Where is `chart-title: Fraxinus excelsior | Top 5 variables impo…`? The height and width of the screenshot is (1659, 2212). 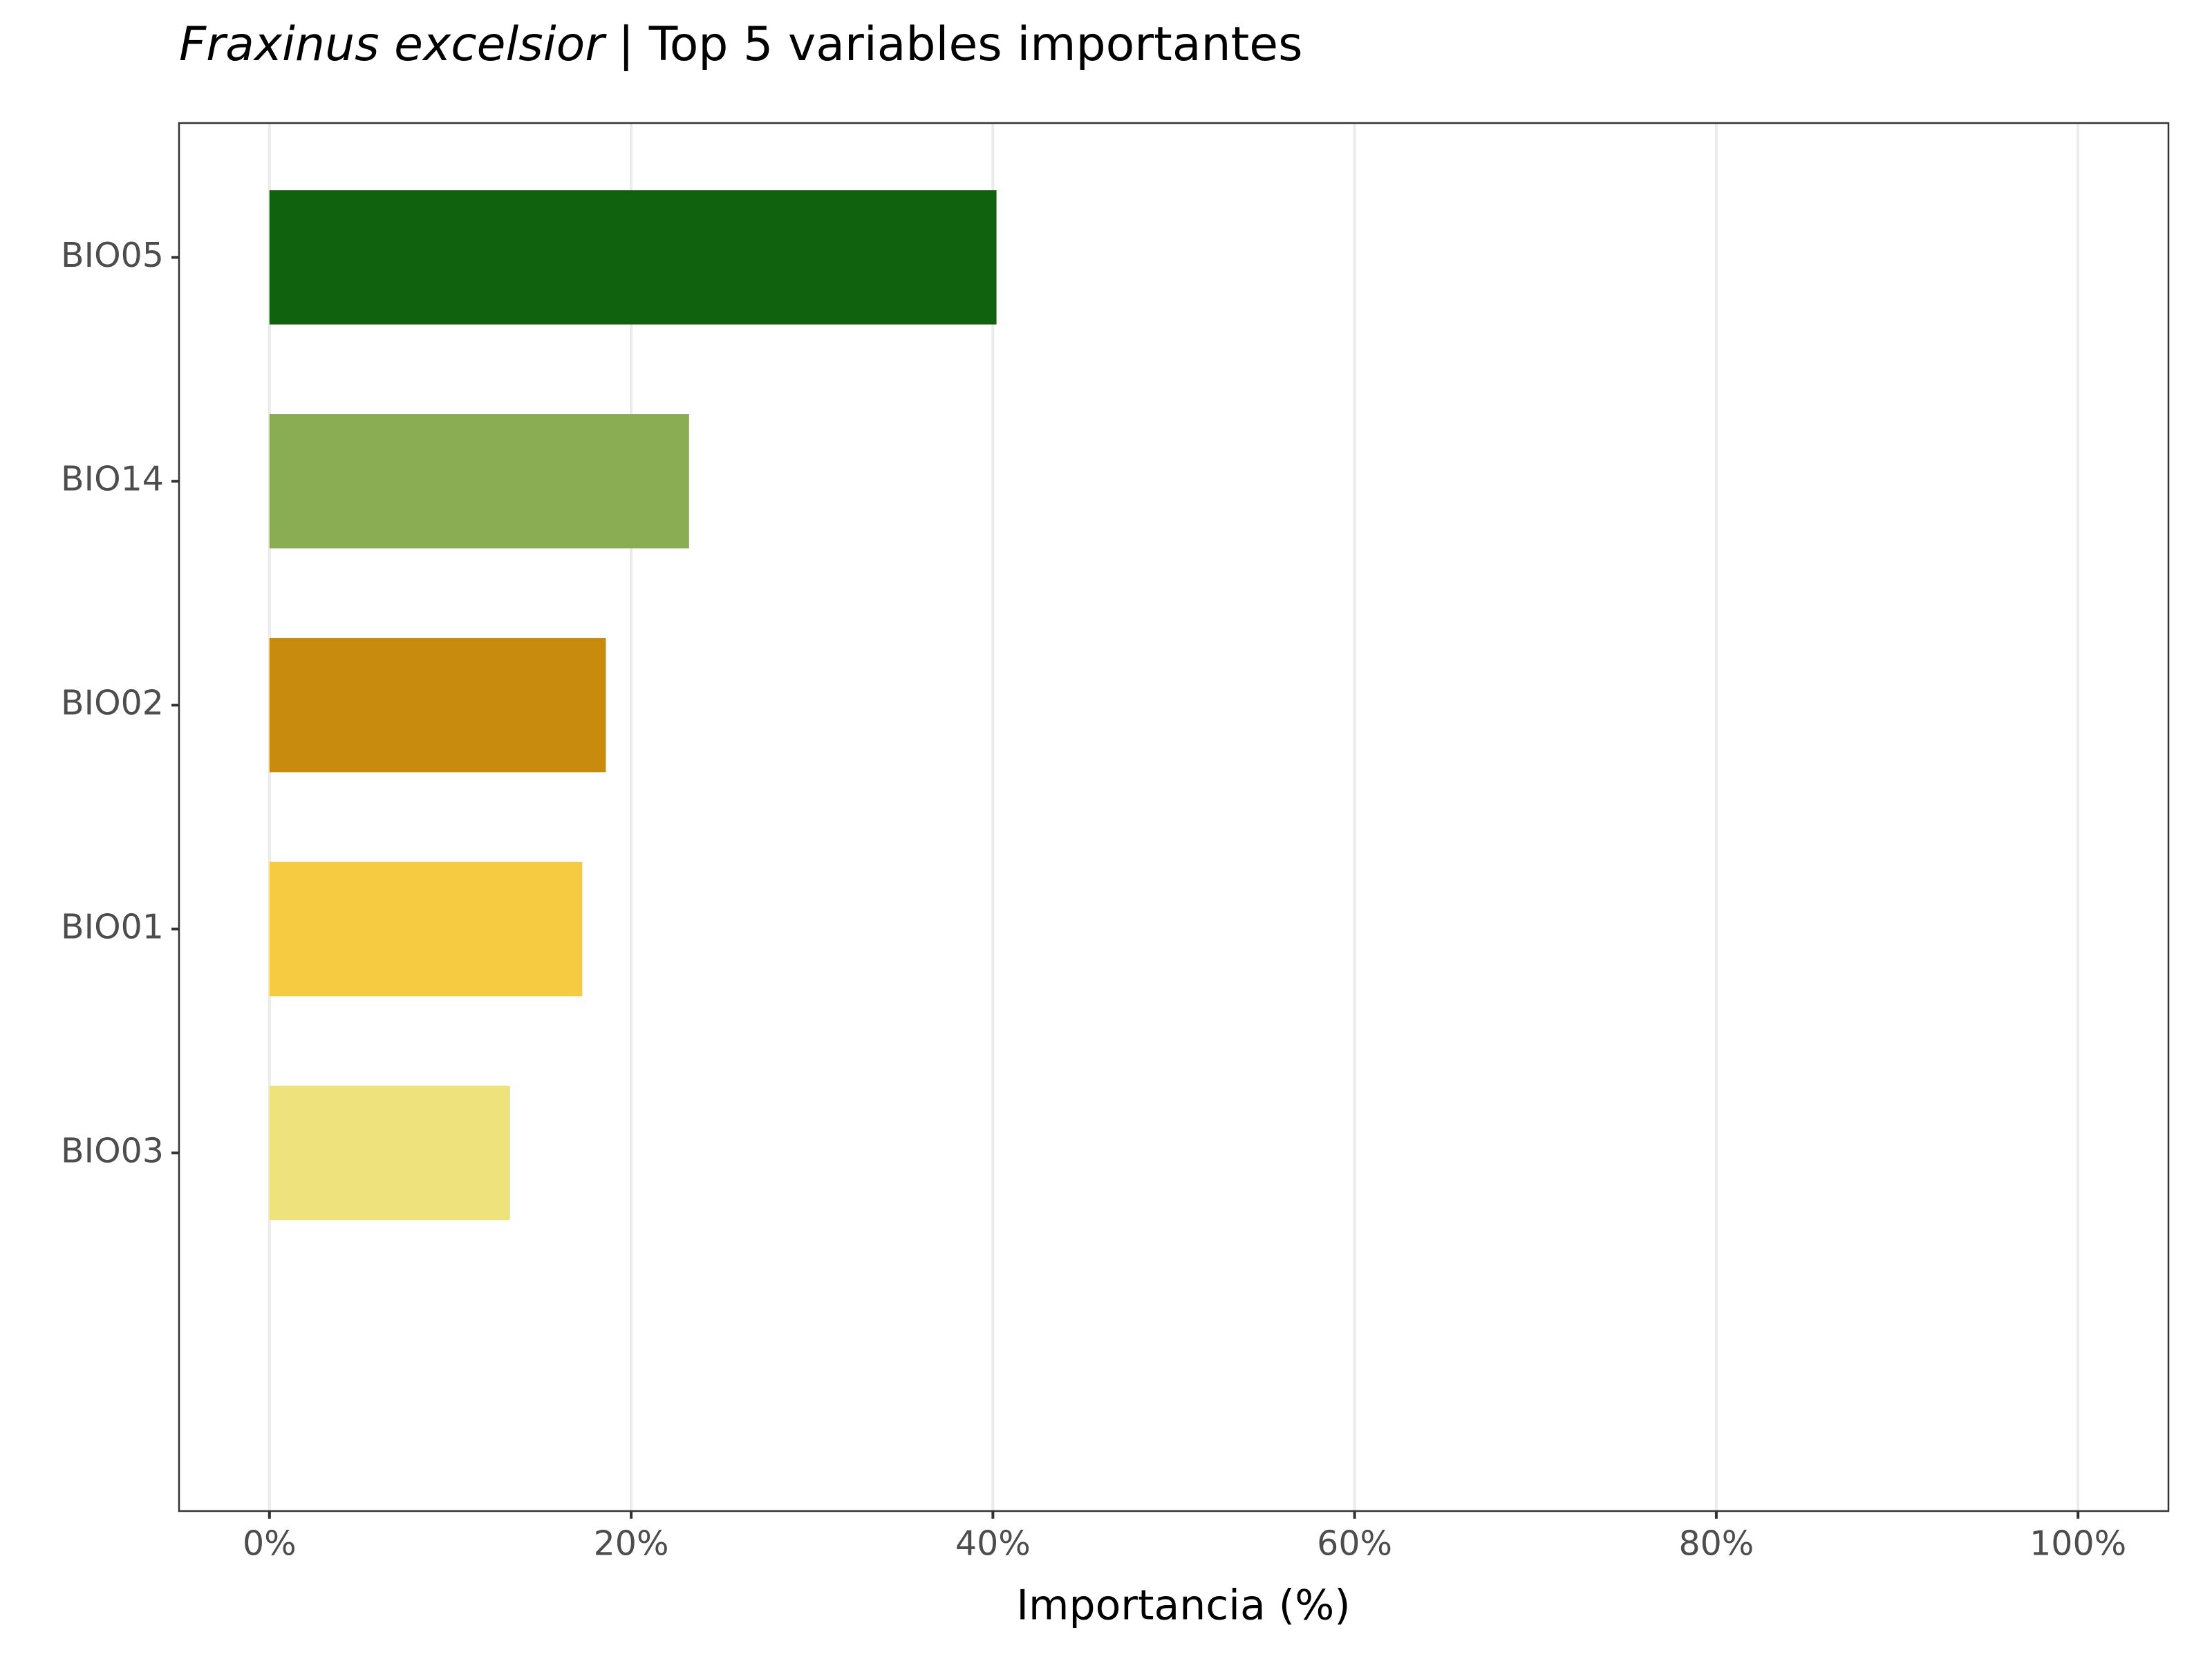
chart-title: Fraxinus excelsior | Top 5 variables impo… is located at coordinates (741, 44).